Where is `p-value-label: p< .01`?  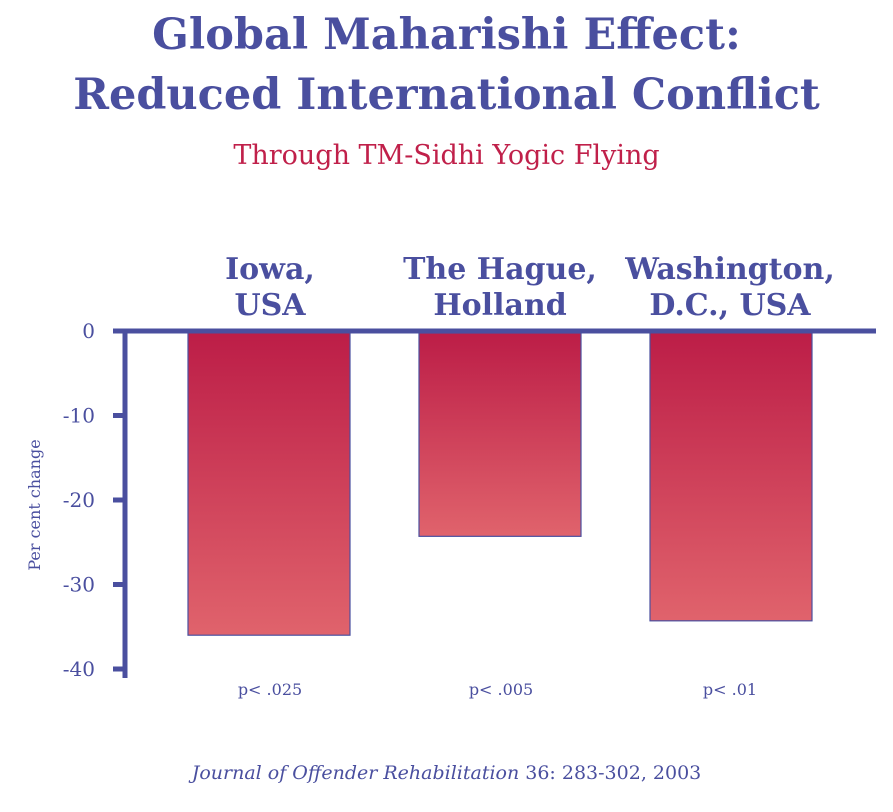
p-value-label: p< .01 is located at coordinates (730, 689).